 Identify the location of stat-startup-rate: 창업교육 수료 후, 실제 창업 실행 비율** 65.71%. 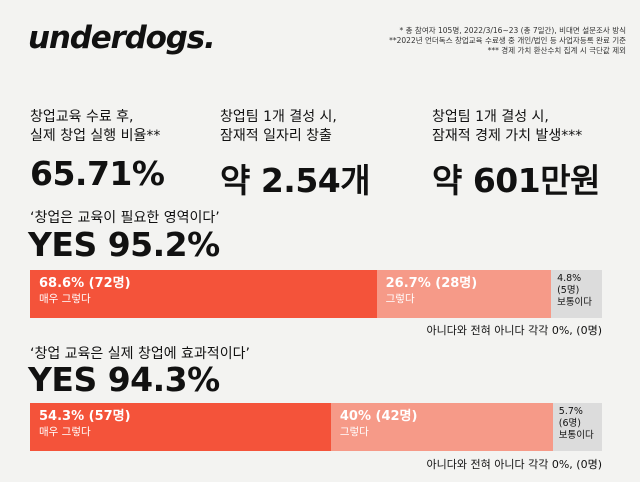
(97, 150).